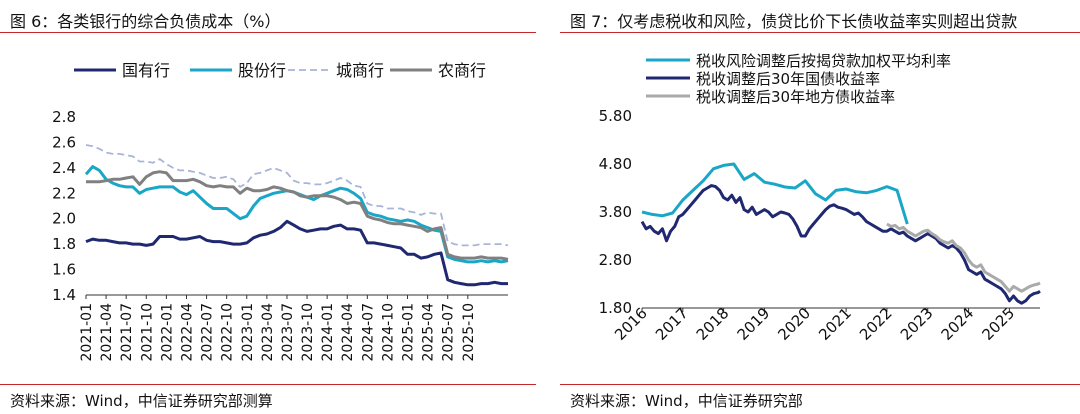 This screenshot has width=1080, height=414. What do you see at coordinates (409, 332) in the screenshot?
I see `x-tick-label: 2025-01` at bounding box center [409, 332].